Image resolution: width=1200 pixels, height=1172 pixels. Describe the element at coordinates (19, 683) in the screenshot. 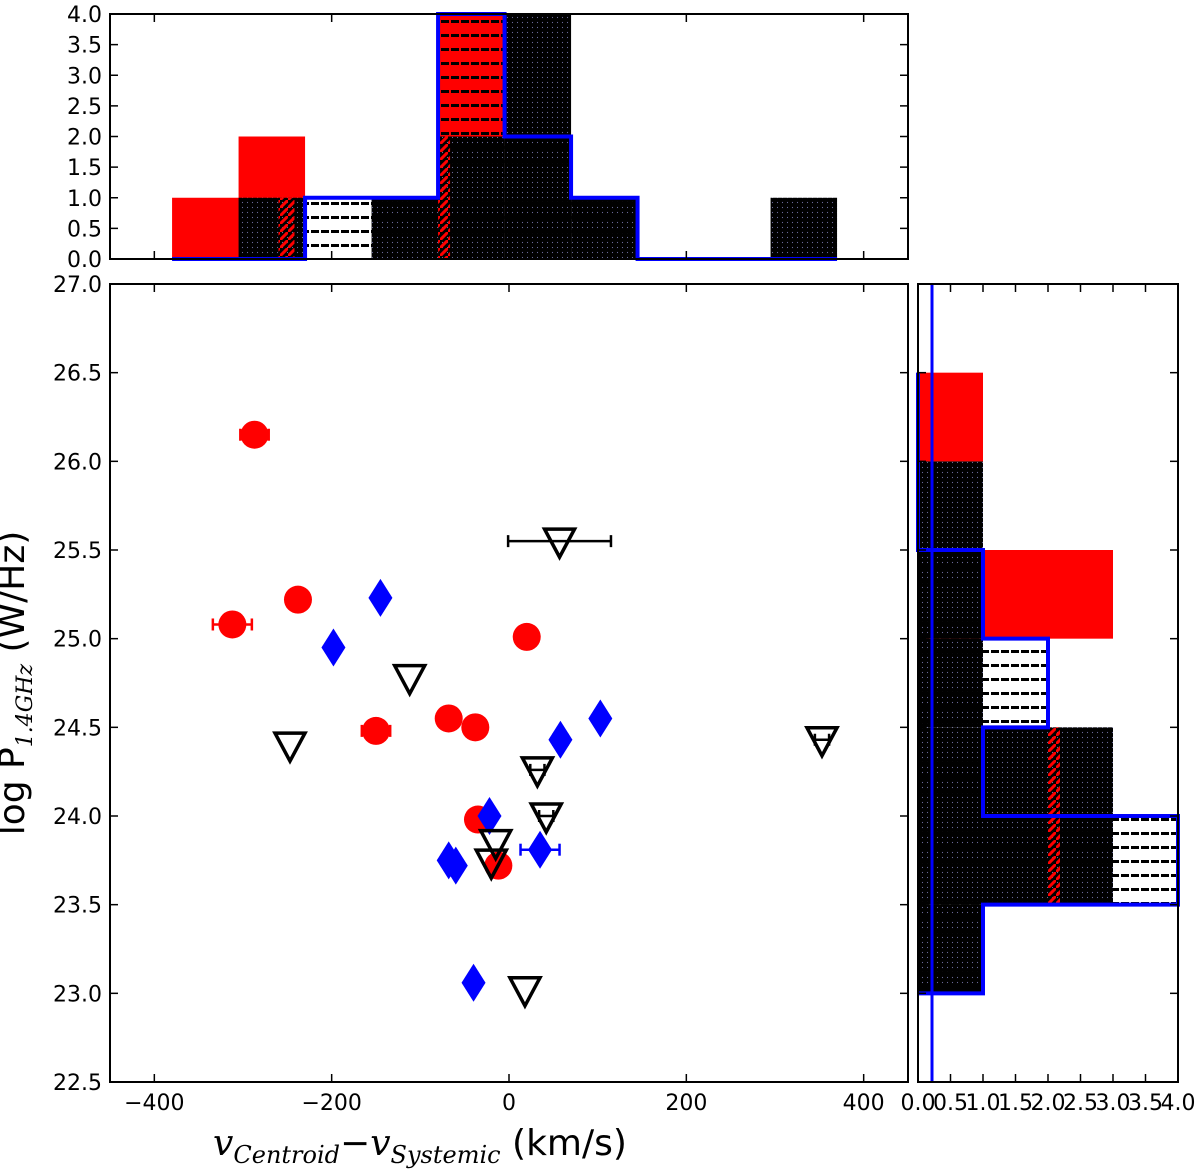

I see `y-axis-label: log P1.4GHz (W/Hz)` at that location.